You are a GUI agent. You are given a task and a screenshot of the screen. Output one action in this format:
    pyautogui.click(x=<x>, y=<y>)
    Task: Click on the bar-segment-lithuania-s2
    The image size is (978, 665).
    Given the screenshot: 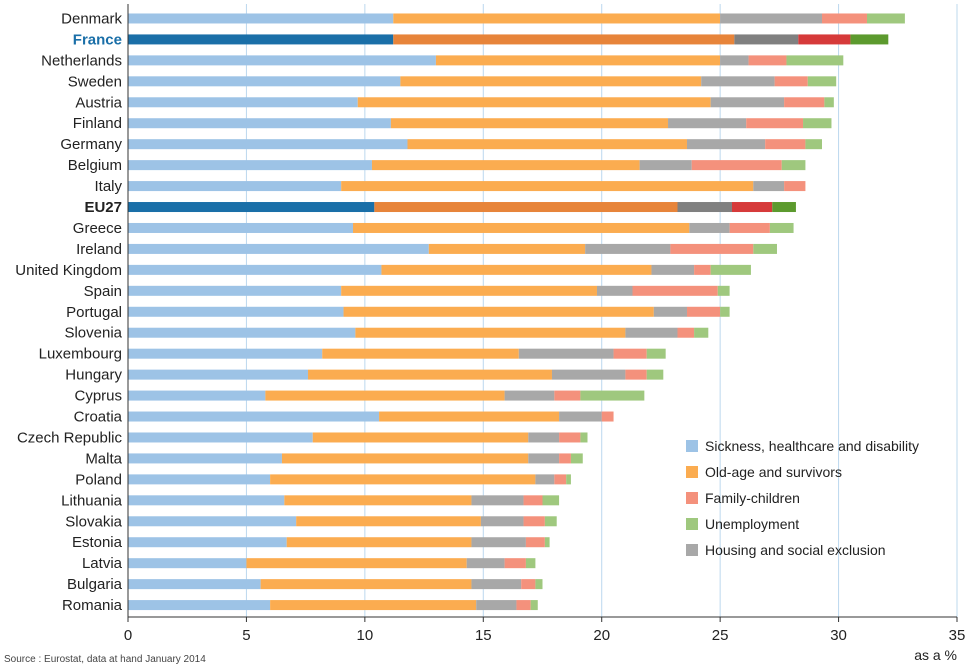 What is the action you would take?
    pyautogui.click(x=497, y=500)
    